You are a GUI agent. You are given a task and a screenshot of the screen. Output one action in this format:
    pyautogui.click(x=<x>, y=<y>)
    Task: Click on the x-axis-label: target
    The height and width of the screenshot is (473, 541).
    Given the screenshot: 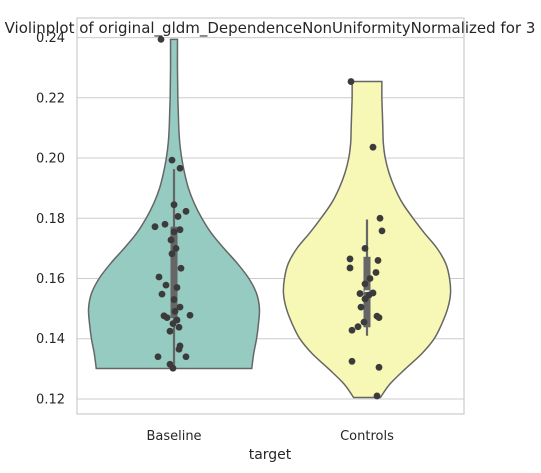 What is the action you would take?
    pyautogui.click(x=270, y=455)
    